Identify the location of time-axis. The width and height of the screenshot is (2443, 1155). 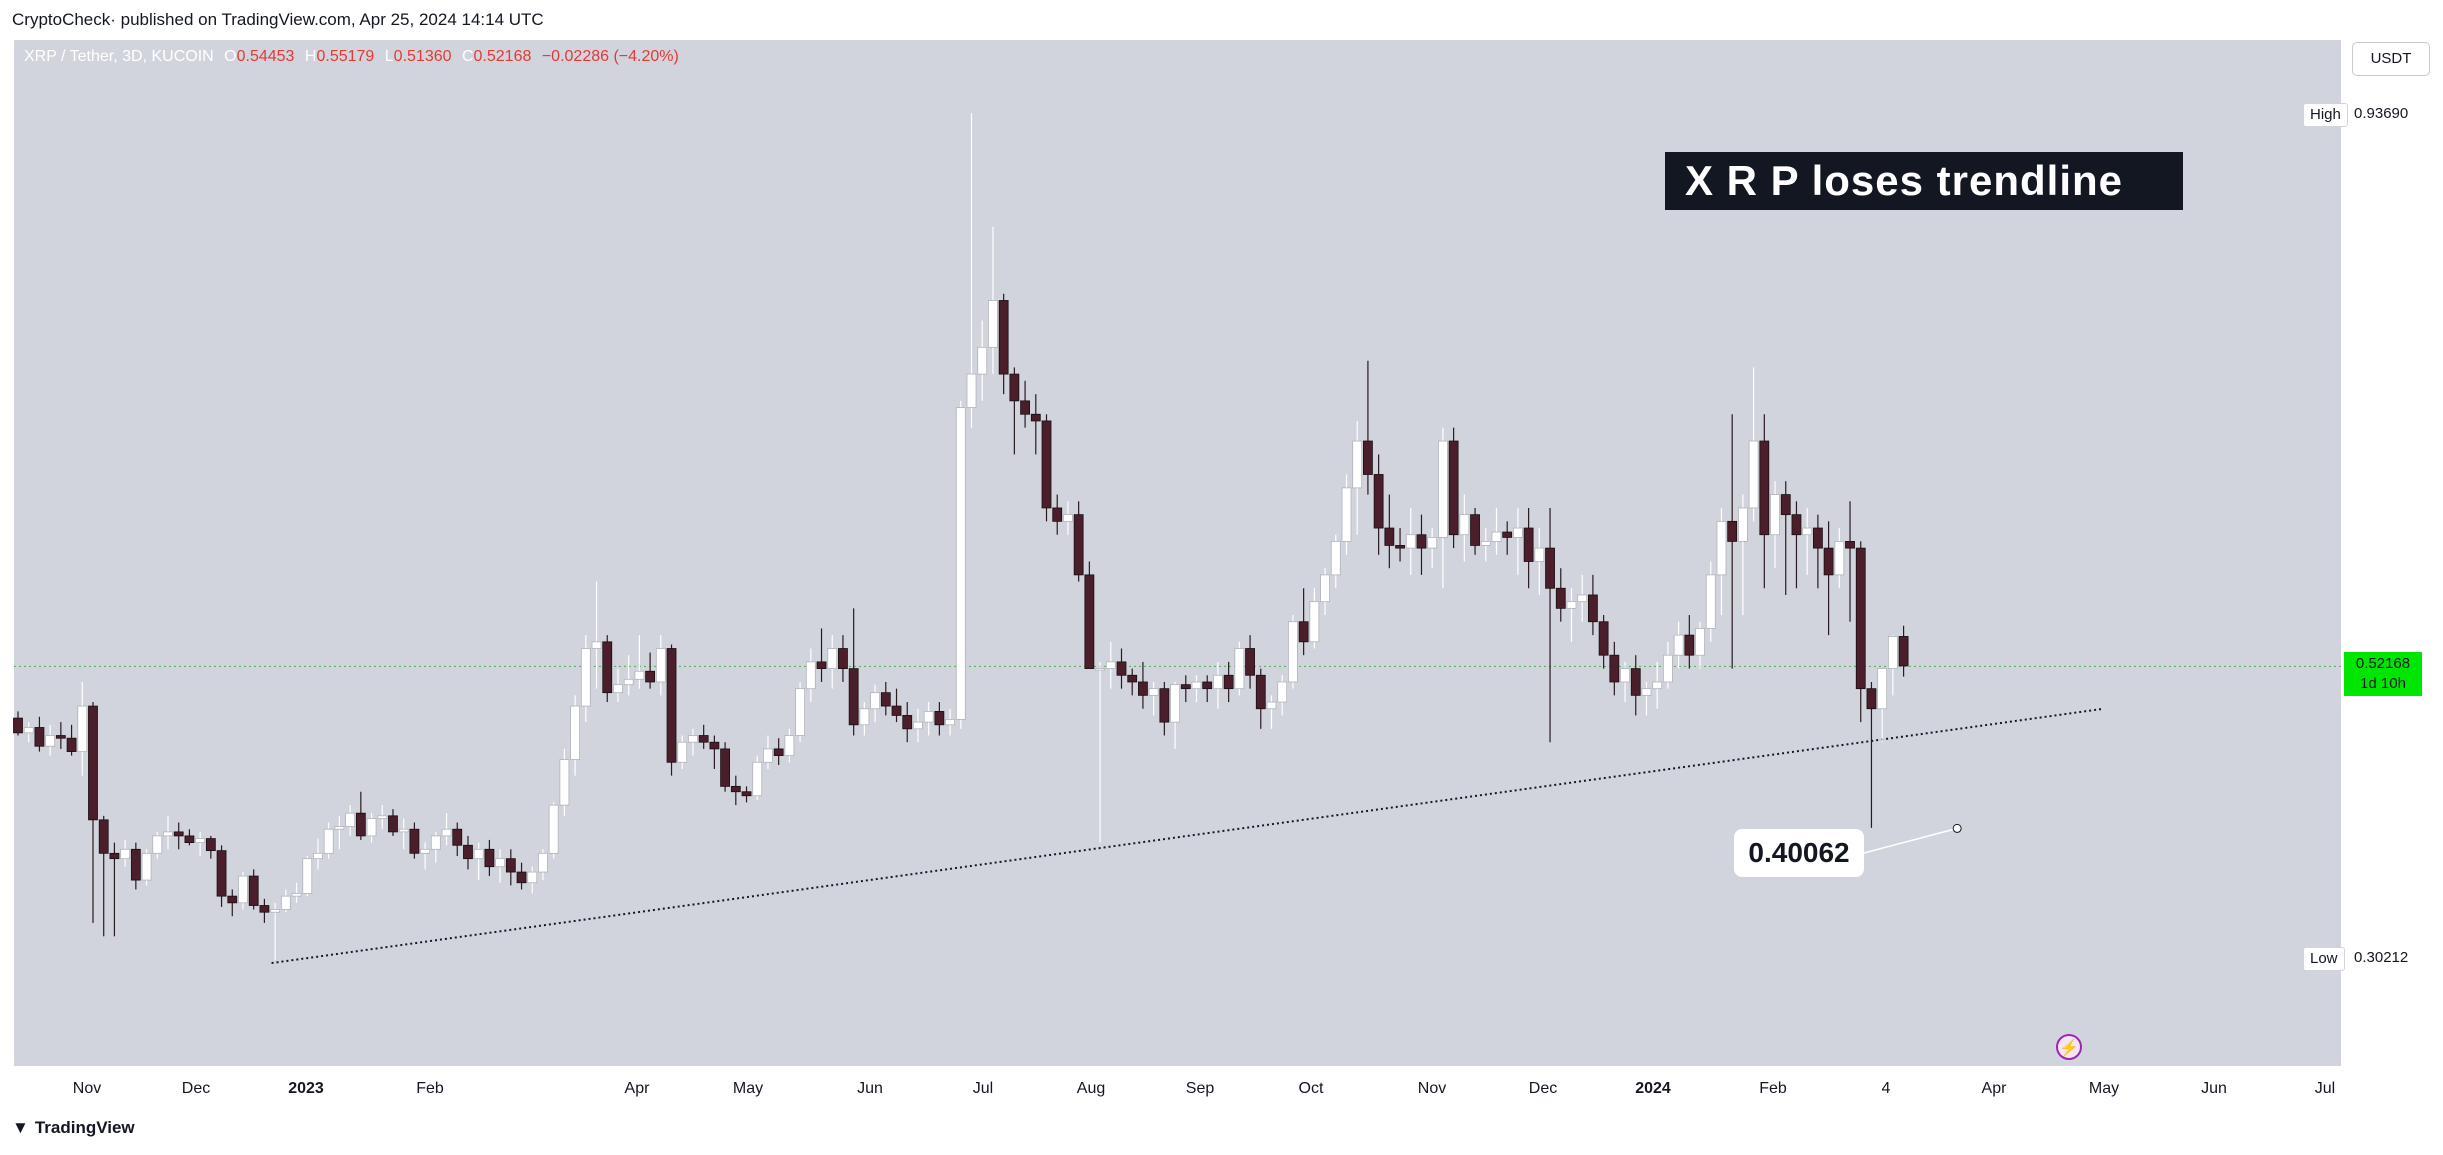
(1221, 1088).